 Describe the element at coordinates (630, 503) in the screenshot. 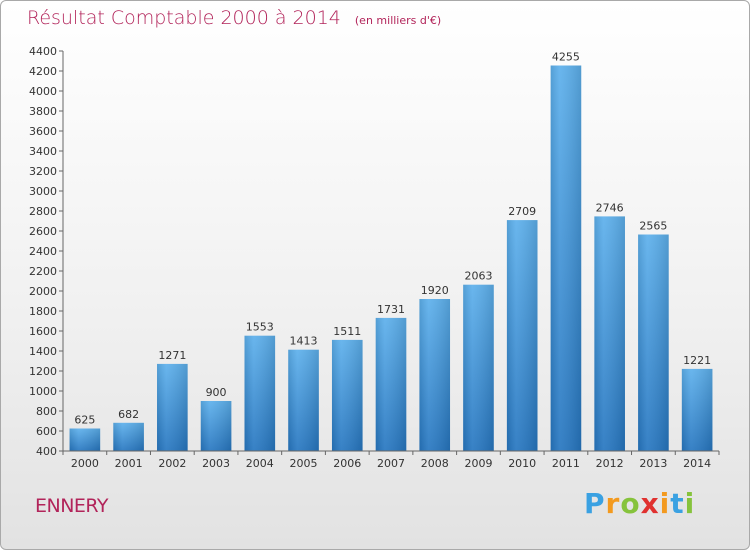

I see `logo-letter: o` at that location.